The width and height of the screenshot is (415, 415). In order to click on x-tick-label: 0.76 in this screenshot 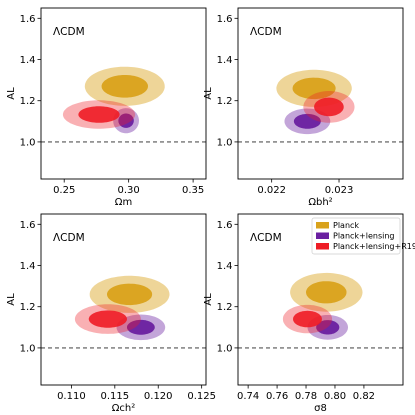, I will do `click(277, 396)`.